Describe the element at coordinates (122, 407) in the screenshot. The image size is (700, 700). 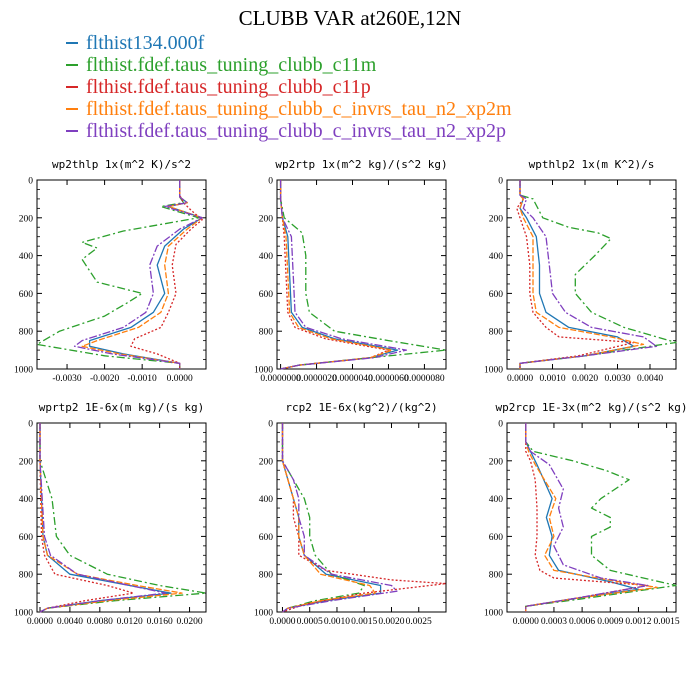
I see `panel-title: wprtp2 1E-6x(m kg)/(s kg)` at that location.